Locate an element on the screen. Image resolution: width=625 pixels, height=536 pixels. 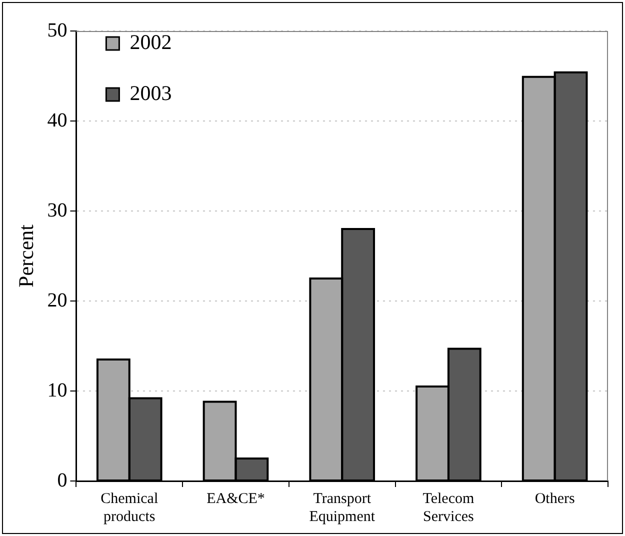
legend-label: 2002 is located at coordinates (151, 42).